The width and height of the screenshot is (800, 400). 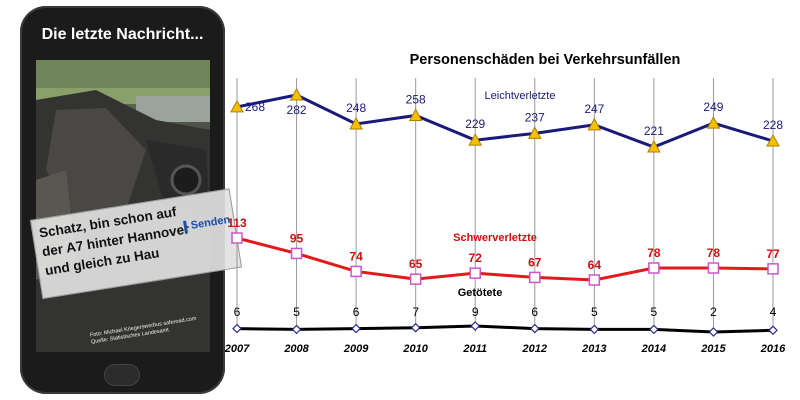 I want to click on x-tick-label: 2011, so click(x=474, y=349).